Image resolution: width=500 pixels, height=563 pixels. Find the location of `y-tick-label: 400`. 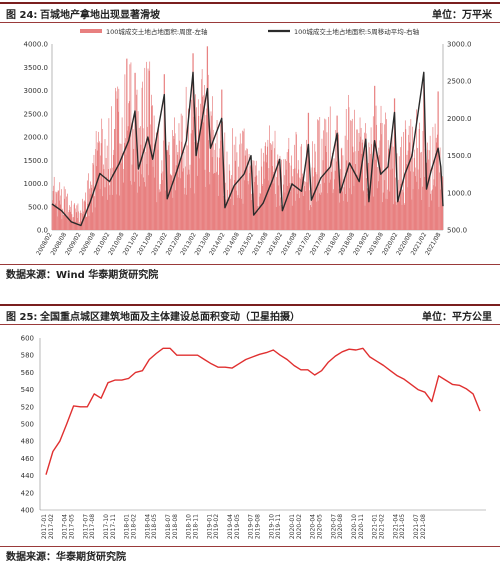

y-tick-label: 400 is located at coordinates (27, 511).